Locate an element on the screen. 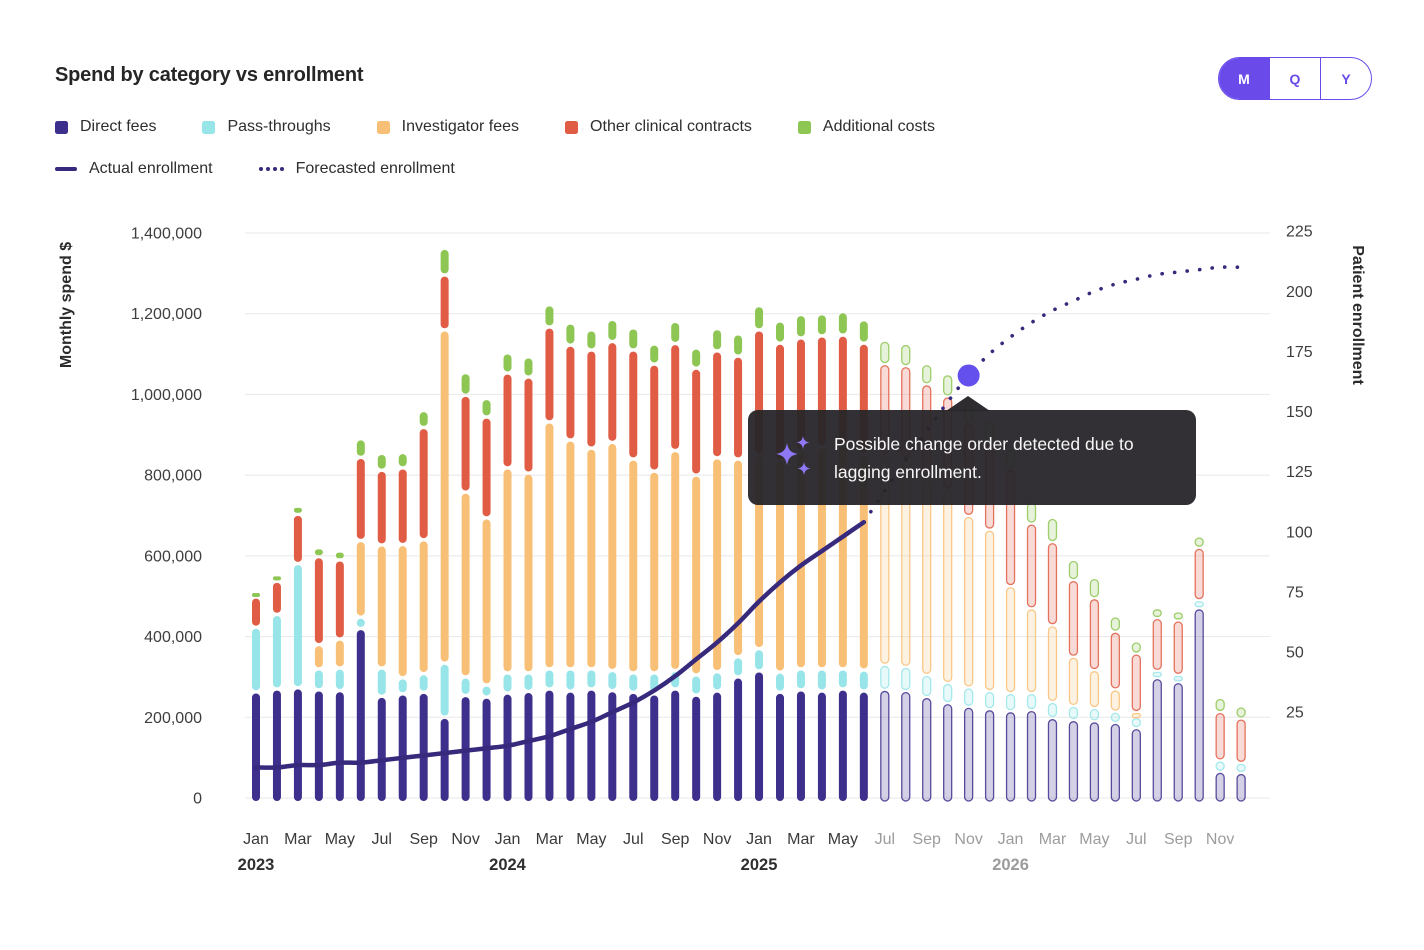  granularity-q-button: Q is located at coordinates (1295, 78).